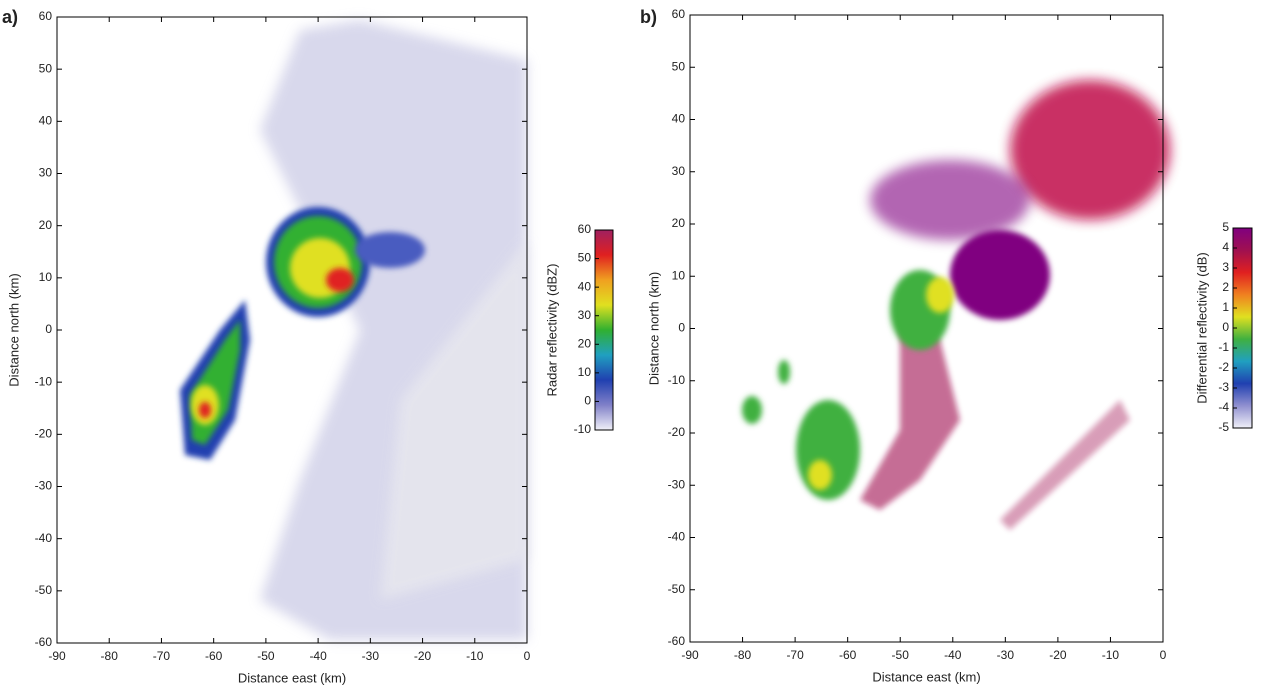 The image size is (1261, 688). I want to click on colorbar-tick-label: -10, so click(583, 429).